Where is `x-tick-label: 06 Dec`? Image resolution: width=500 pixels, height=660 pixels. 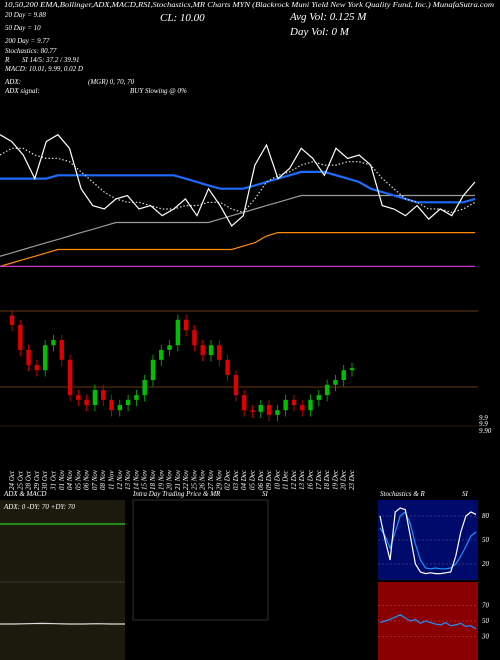 x-tick-label: 06 Dec is located at coordinates (261, 479).